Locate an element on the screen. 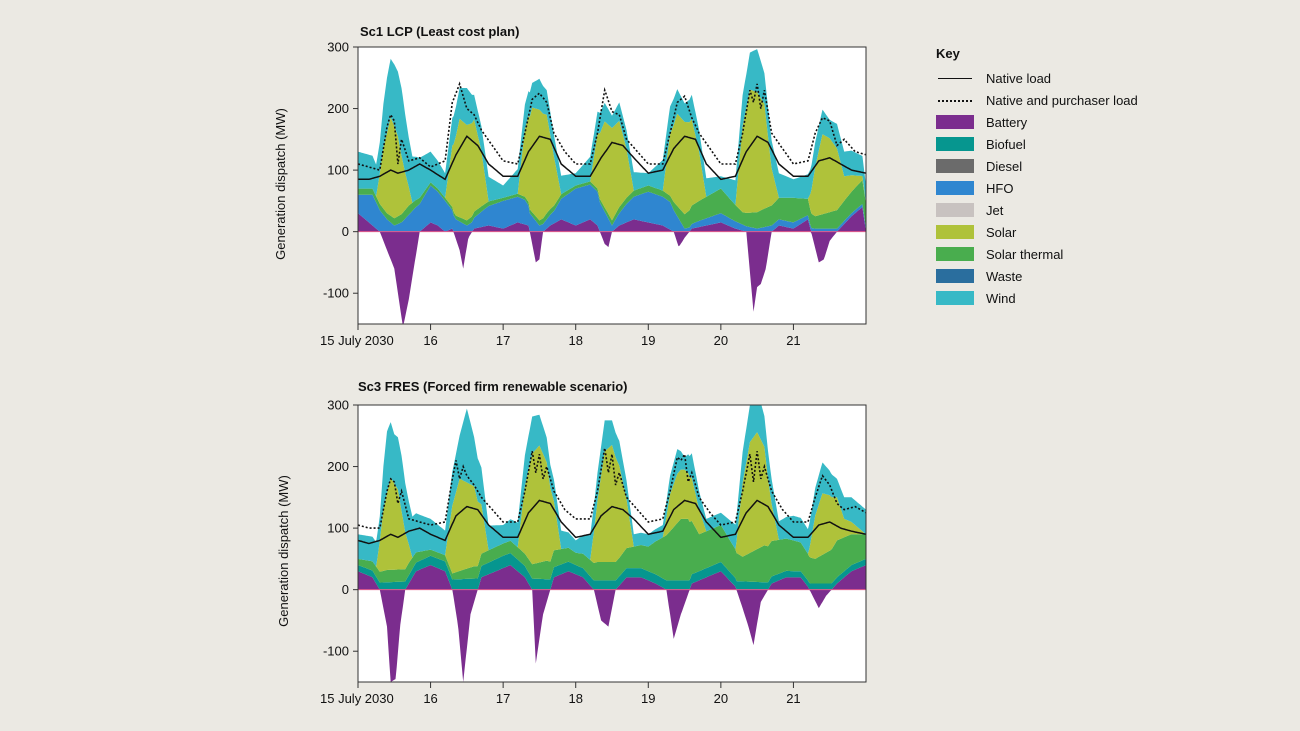  legend-item-solar: Solar is located at coordinates (1066, 232).